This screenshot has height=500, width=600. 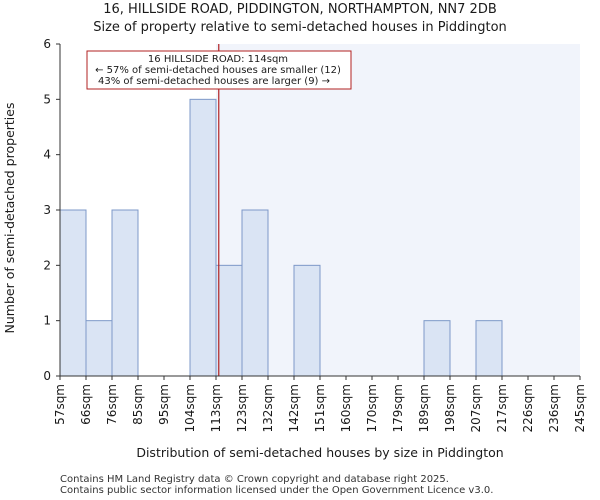 What do you see at coordinates (437, 348) in the screenshot?
I see `bar-189sqm` at bounding box center [437, 348].